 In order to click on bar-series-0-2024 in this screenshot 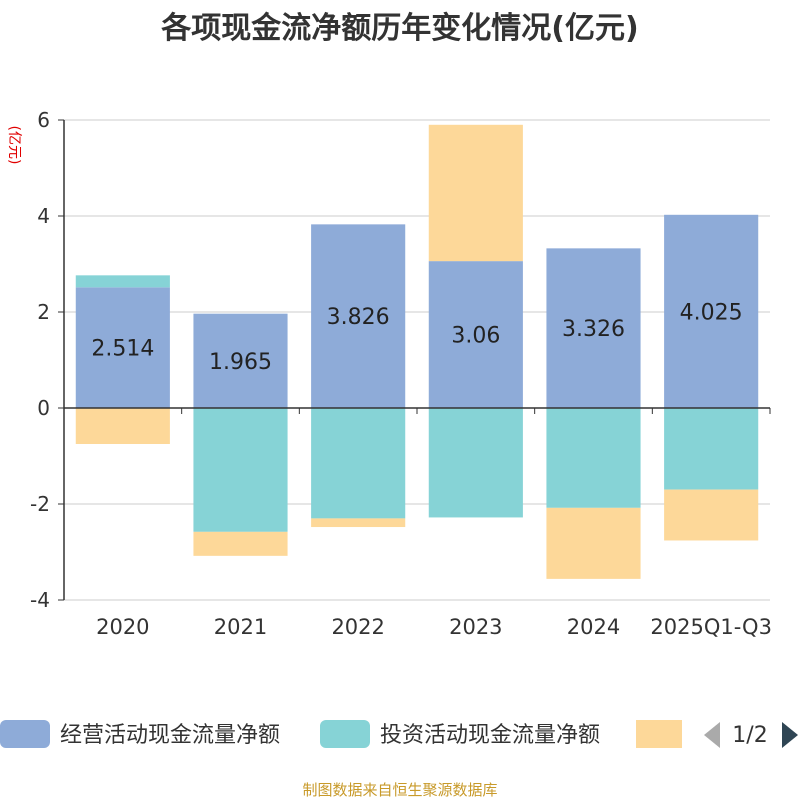, I will do `click(593, 328)`.